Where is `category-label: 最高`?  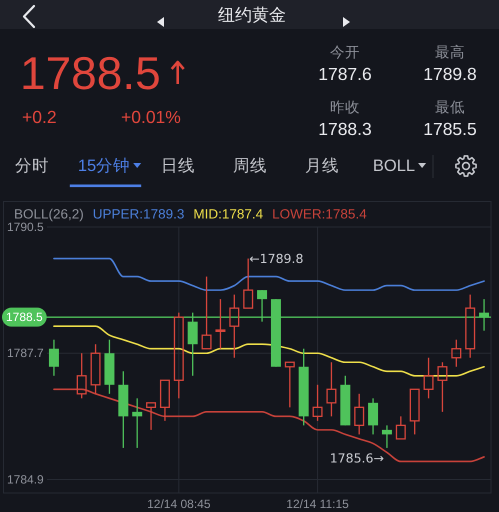
category-label: 最高 is located at coordinates (450, 52).